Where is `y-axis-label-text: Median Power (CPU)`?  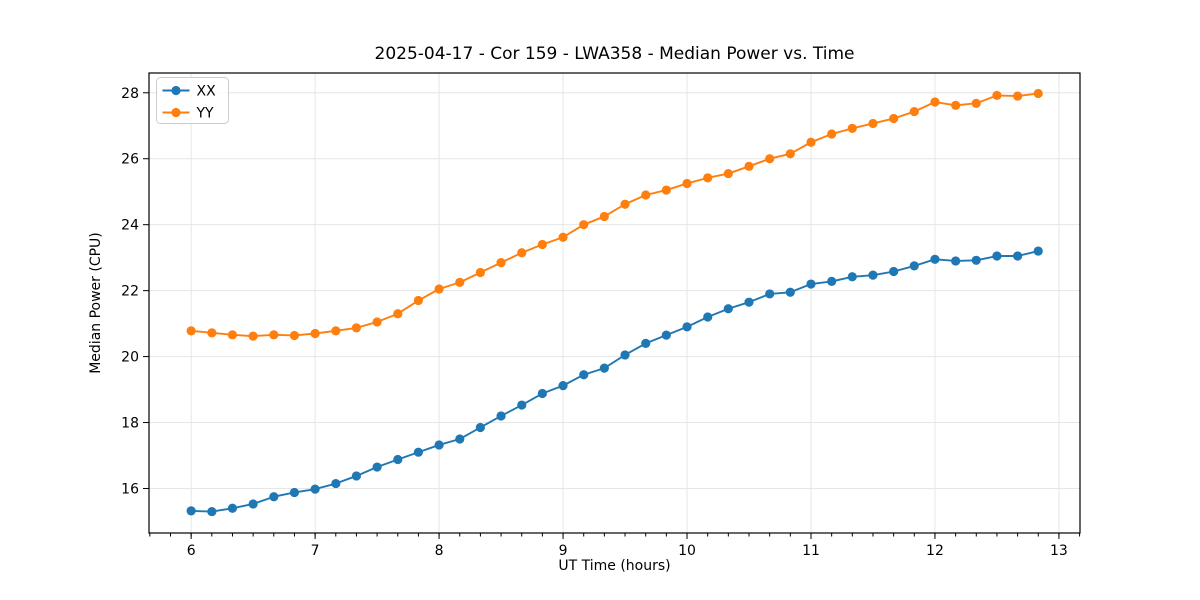 y-axis-label-text: Median Power (CPU) is located at coordinates (96, 303).